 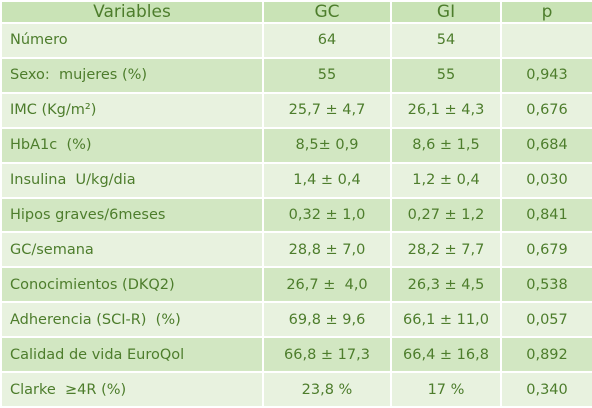 I want to click on header-cell: GI, so click(x=446, y=12).